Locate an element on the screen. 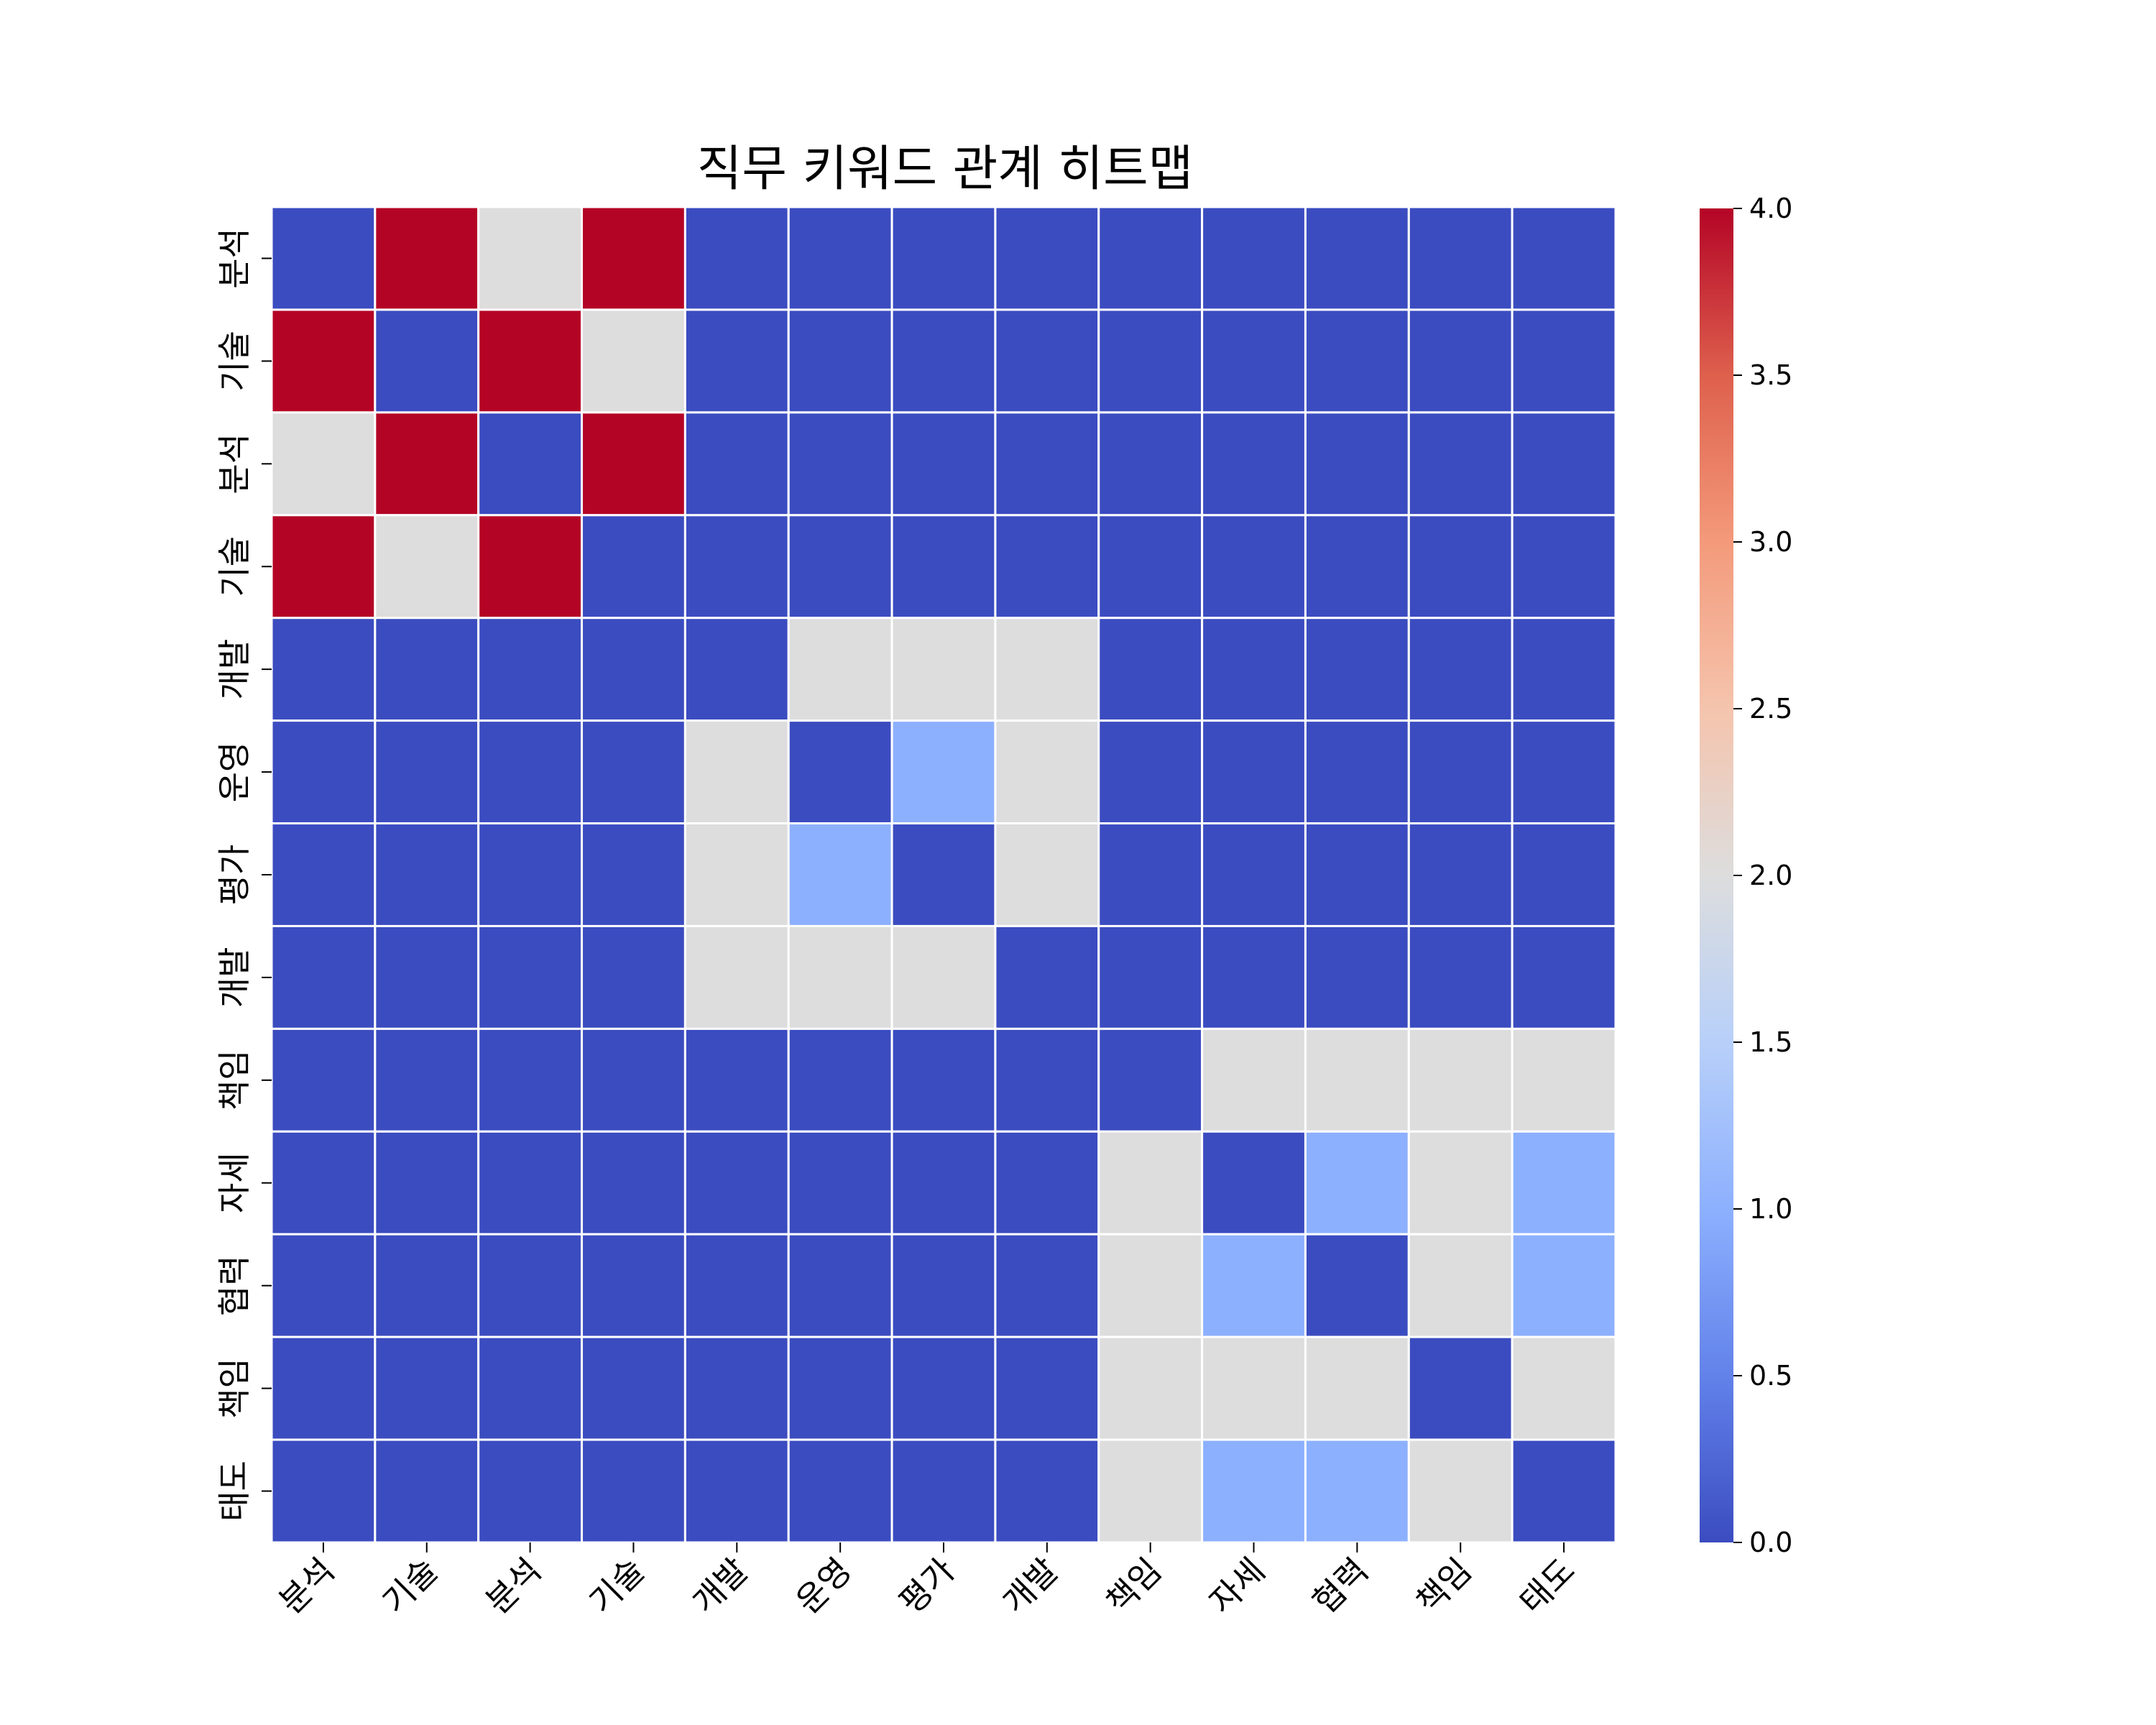 The width and height of the screenshot is (2156, 1725). chart-title: 직무 키워드 관계 히트맵 is located at coordinates (945, 169).